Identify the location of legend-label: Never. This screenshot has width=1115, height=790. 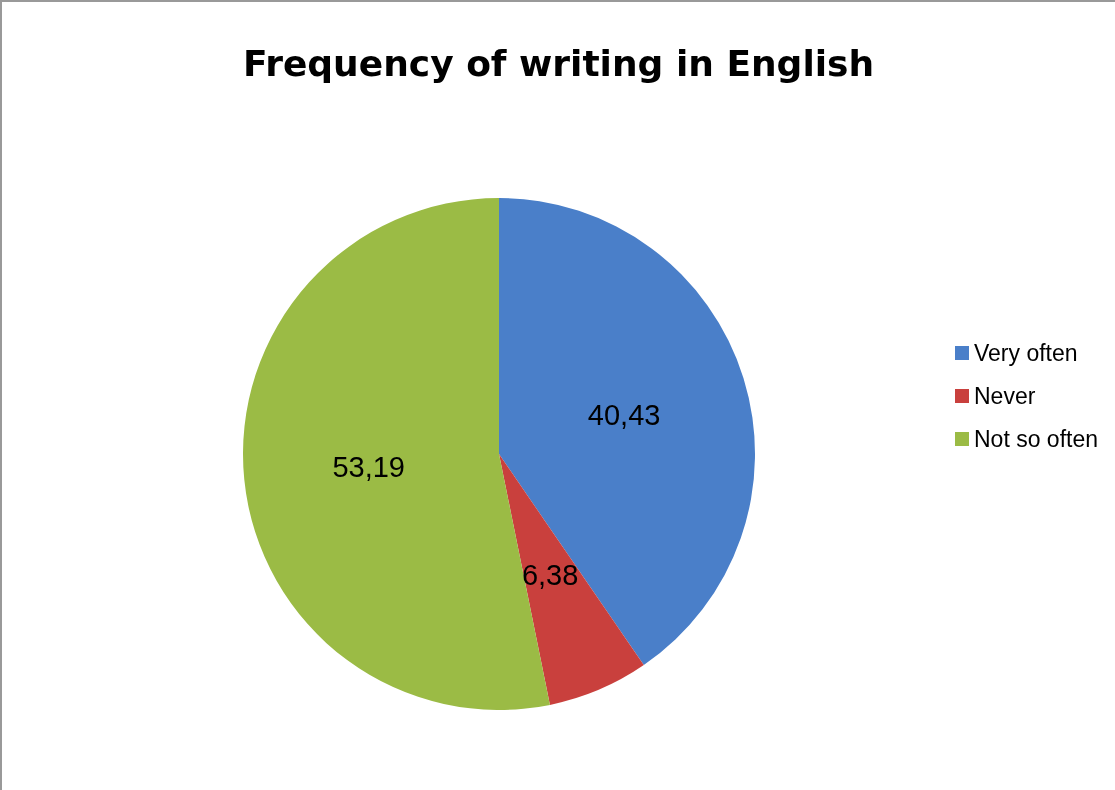
(1004, 396).